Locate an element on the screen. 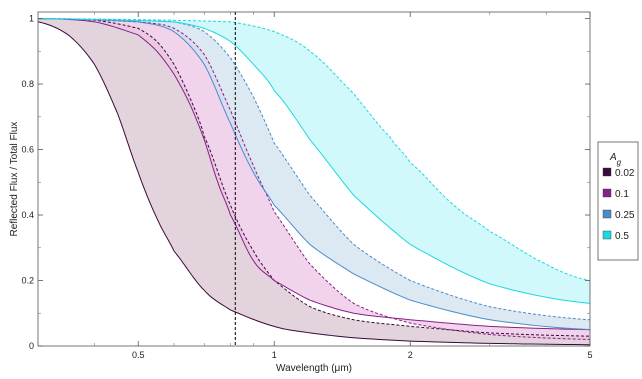 The image size is (642, 379). x-axis-label: Wavelength (μm) is located at coordinates (314, 368).